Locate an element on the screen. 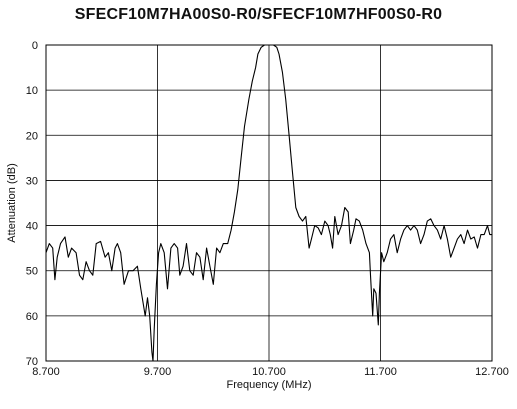 This screenshot has height=409, width=517. chart-title: SFECF10M7HA00S0-R0/SFECF10M7HF00S0-R0 is located at coordinates (258, 14).